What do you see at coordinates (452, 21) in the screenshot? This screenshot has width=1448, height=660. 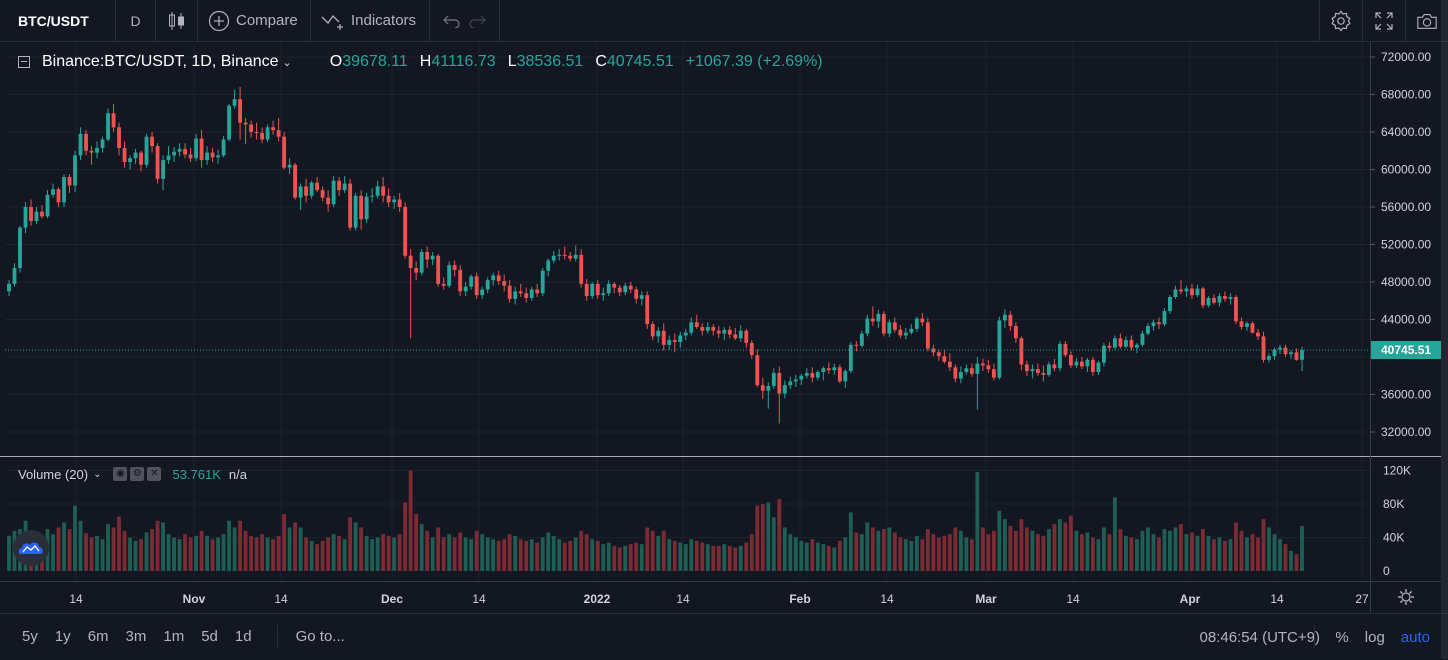 I see `undo-icon` at bounding box center [452, 21].